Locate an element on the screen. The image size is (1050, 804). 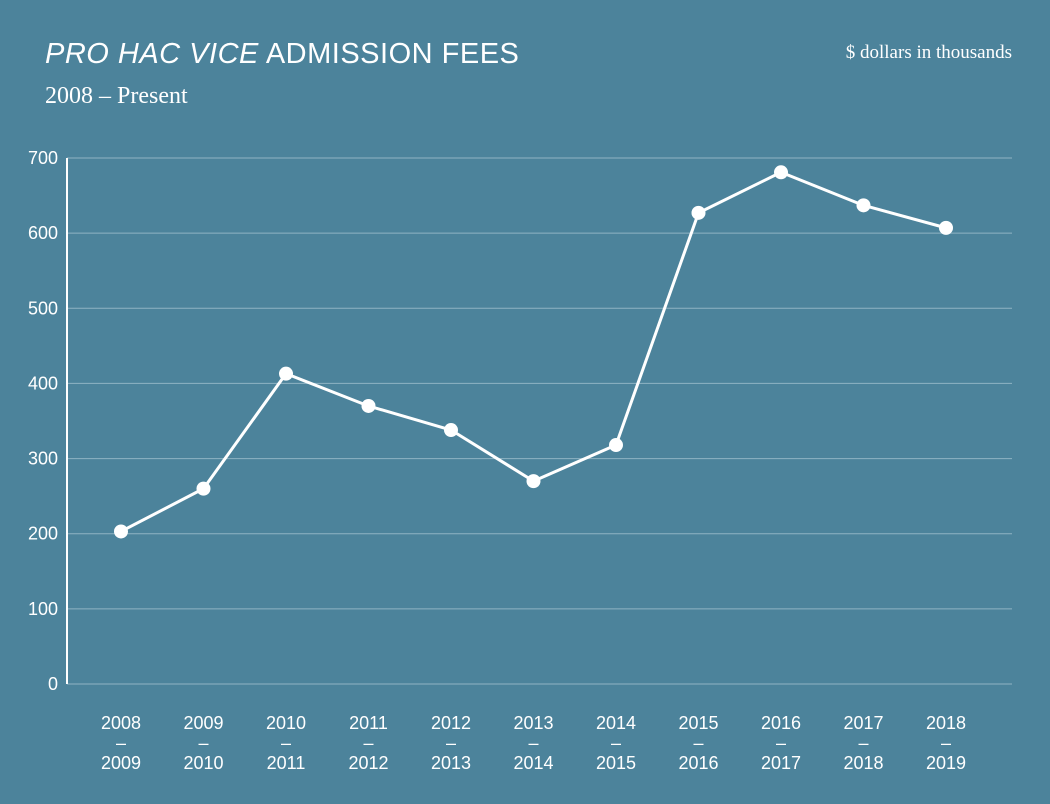
y-tick-label: 500 is located at coordinates (43, 308).